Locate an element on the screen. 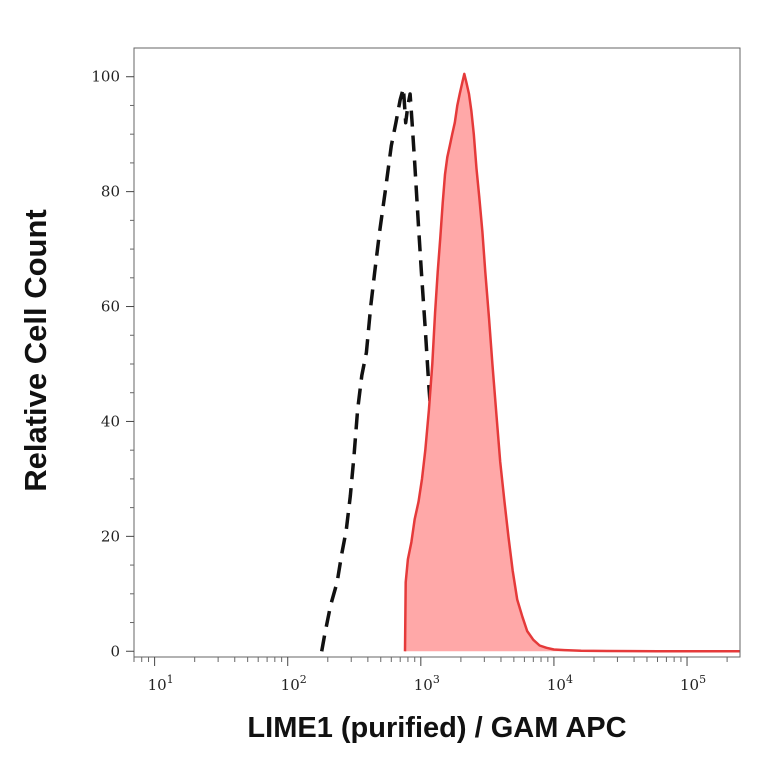 This screenshot has height=764, width=764. y-axis-label: Relative Cell Count is located at coordinates (35, 350).